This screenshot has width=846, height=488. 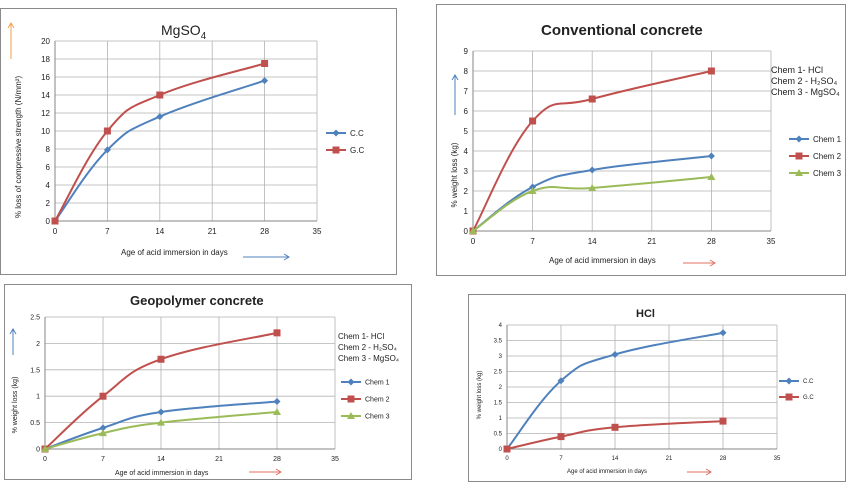 What do you see at coordinates (532, 241) in the screenshot?
I see `x-tick-label: 7` at bounding box center [532, 241].